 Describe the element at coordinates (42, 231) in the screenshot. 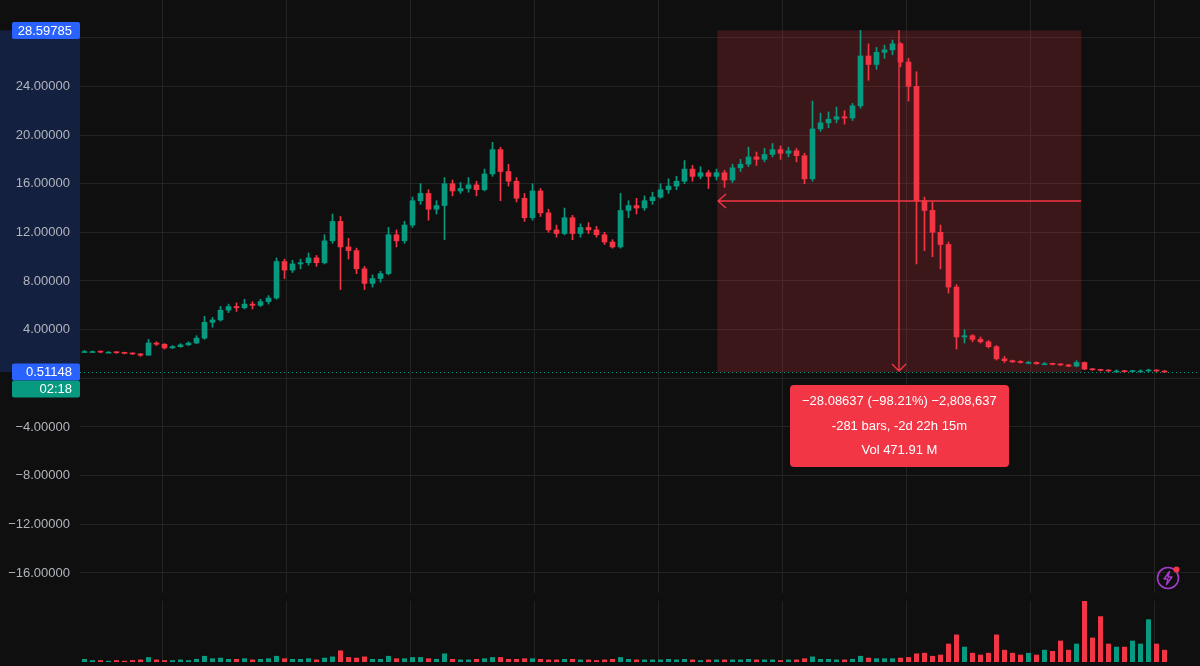

I see `y-tick-label: 12.00000` at that location.